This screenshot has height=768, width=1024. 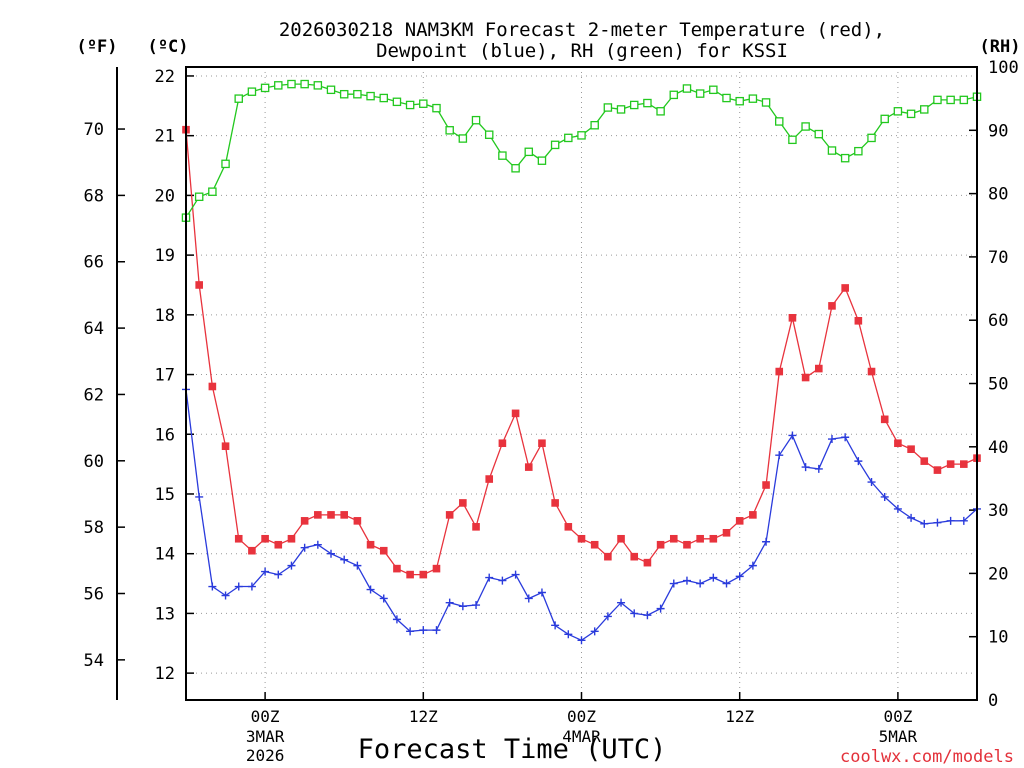 I want to click on celsius-tick-label: 16, so click(x=165, y=435).